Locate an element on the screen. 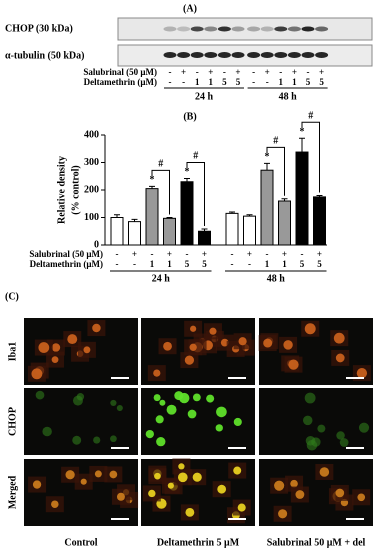 This screenshot has width=377, height=550. image-column-label: Deltamethrin 5 μM is located at coordinates (198, 542).